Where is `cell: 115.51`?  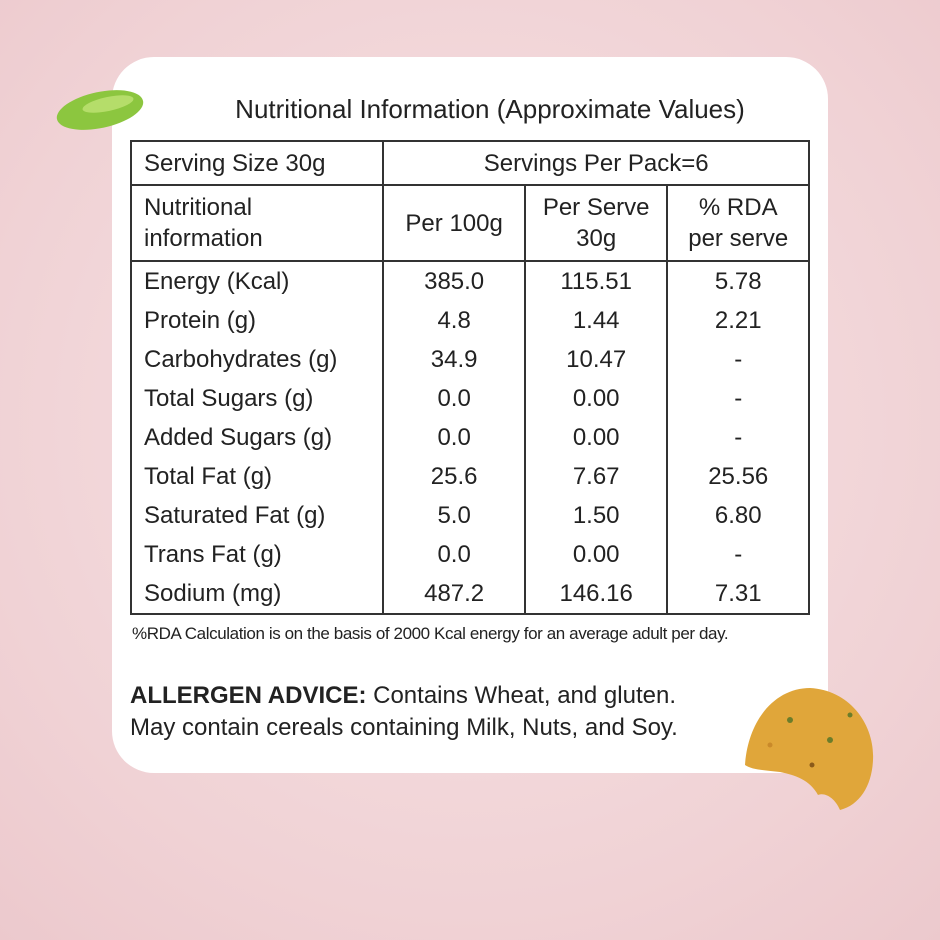 cell: 115.51 is located at coordinates (596, 281).